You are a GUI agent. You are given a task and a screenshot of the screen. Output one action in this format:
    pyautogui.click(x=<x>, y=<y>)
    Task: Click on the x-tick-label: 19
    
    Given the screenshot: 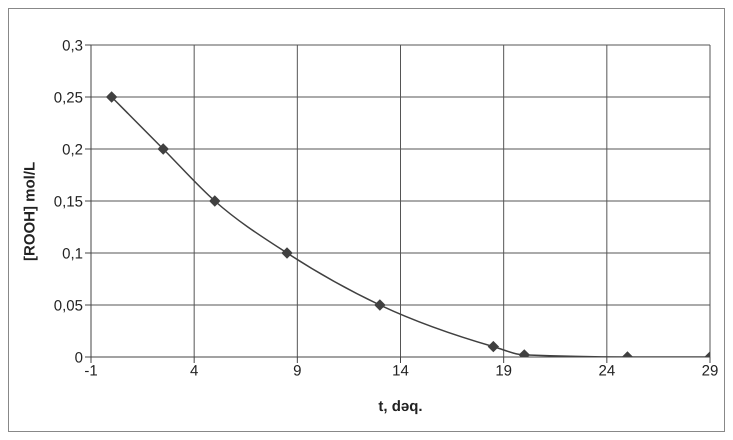 What is the action you would take?
    pyautogui.click(x=503, y=371)
    